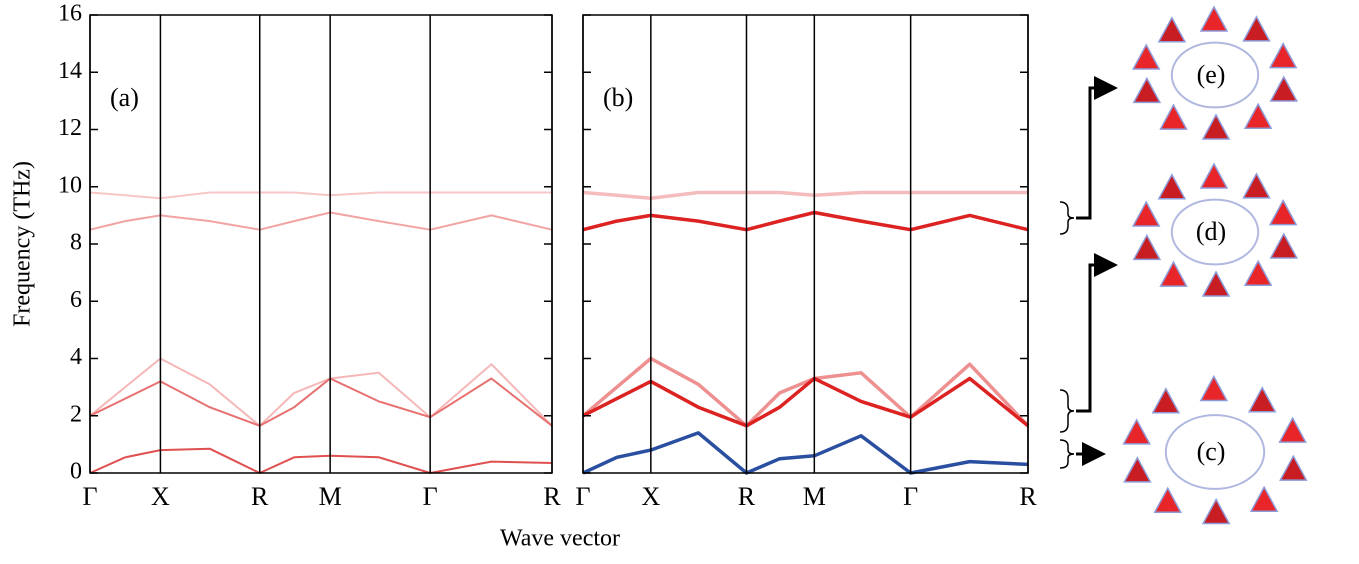 The width and height of the screenshot is (1359, 564). I want to click on y-tick-label: 16, so click(70, 14).